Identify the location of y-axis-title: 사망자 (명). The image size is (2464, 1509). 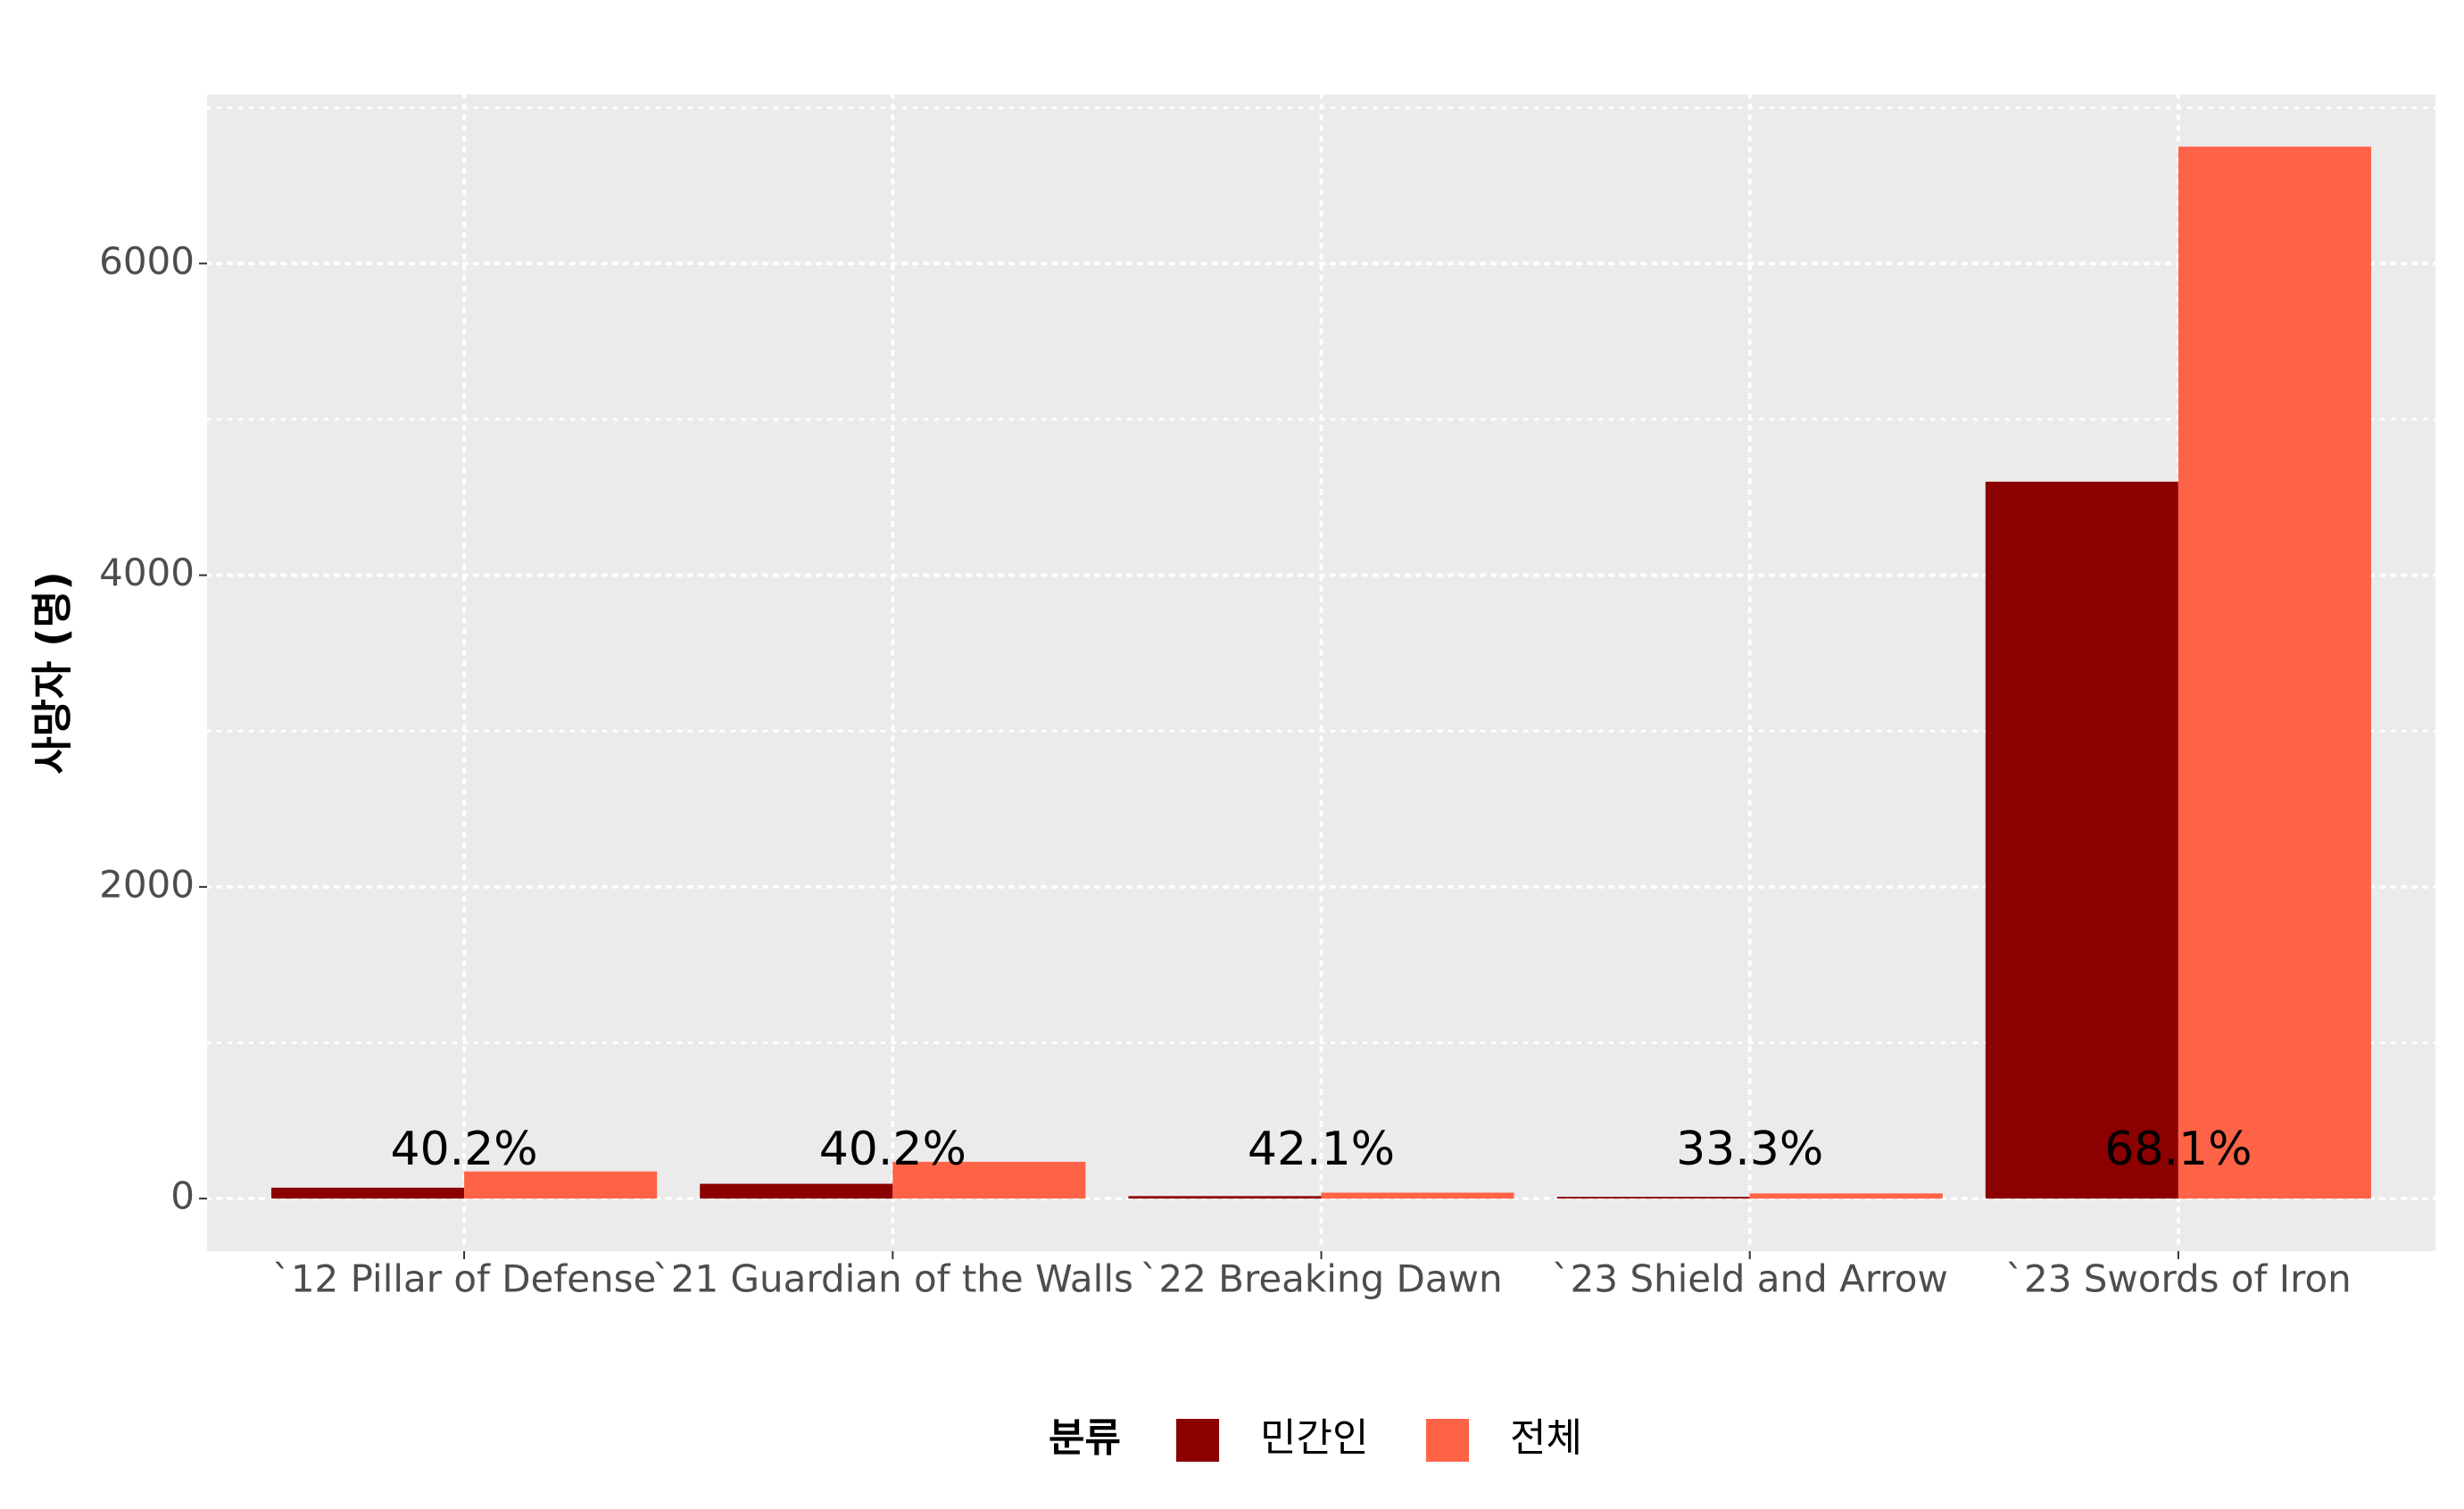
(53, 672).